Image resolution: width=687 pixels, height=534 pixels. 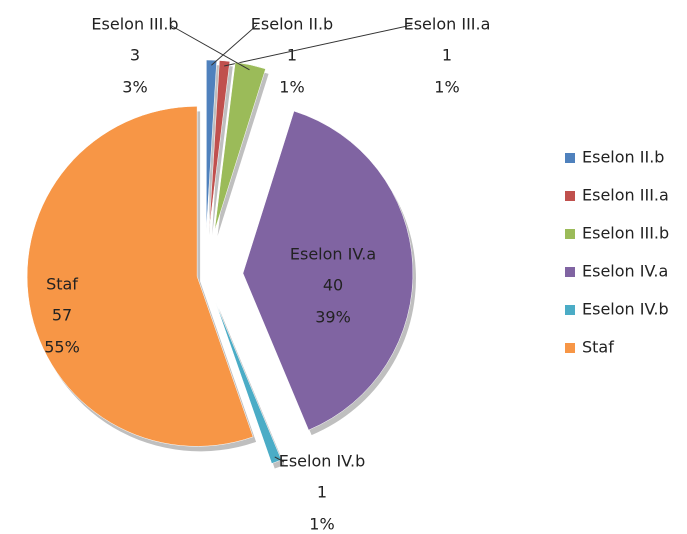 I want to click on legend-label: Eselon IV.b, so click(x=625, y=309).